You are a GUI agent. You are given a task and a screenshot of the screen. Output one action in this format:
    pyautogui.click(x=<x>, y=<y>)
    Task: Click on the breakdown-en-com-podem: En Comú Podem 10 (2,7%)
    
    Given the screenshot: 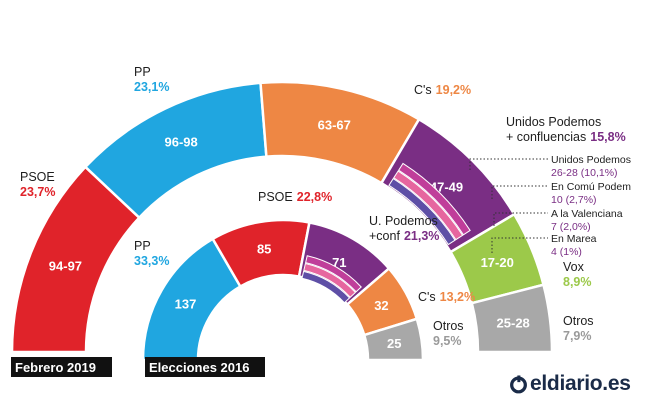 What is the action you would take?
    pyautogui.click(x=591, y=193)
    